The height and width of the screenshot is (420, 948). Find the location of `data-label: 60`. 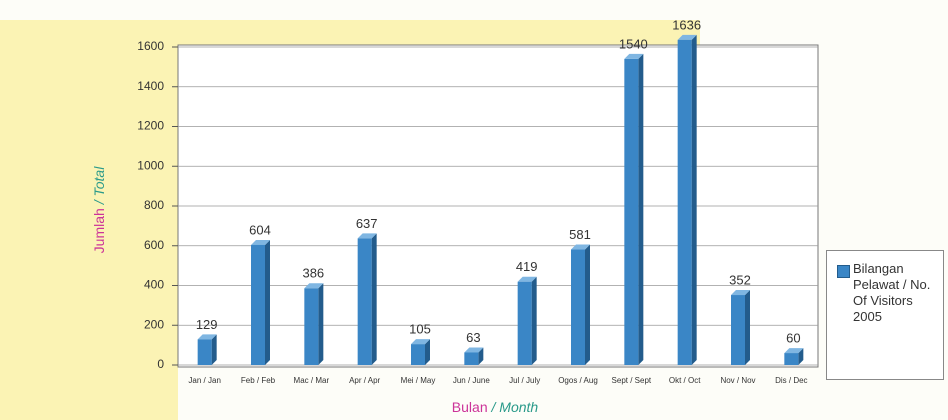

data-label: 60 is located at coordinates (793, 338).